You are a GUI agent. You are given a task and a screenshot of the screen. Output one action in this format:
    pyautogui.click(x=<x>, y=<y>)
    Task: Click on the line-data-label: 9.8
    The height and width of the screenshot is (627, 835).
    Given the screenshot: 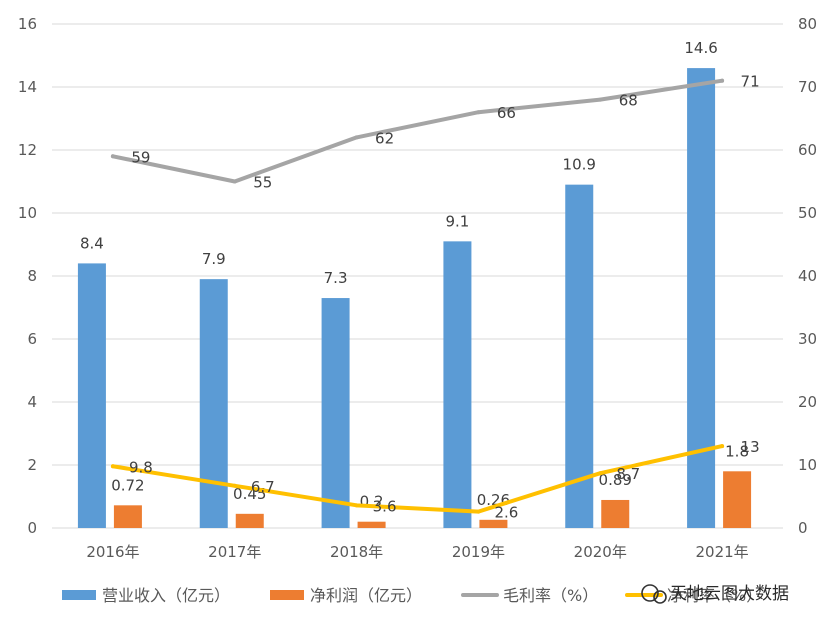 What is the action you would take?
    pyautogui.click(x=141, y=467)
    